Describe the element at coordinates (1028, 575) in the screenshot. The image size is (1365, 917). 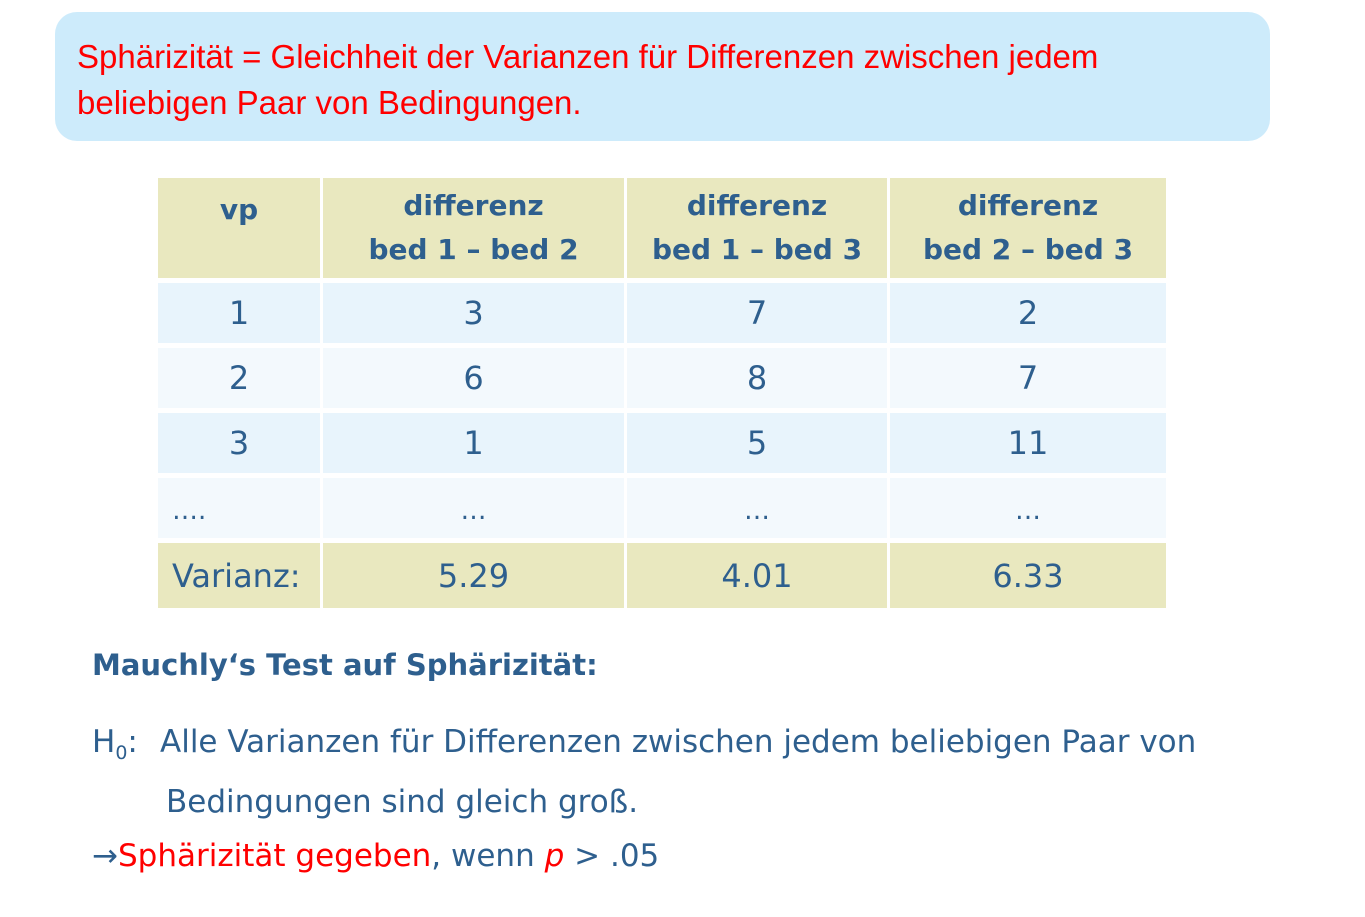
I see `variance-value: 6.33` at that location.